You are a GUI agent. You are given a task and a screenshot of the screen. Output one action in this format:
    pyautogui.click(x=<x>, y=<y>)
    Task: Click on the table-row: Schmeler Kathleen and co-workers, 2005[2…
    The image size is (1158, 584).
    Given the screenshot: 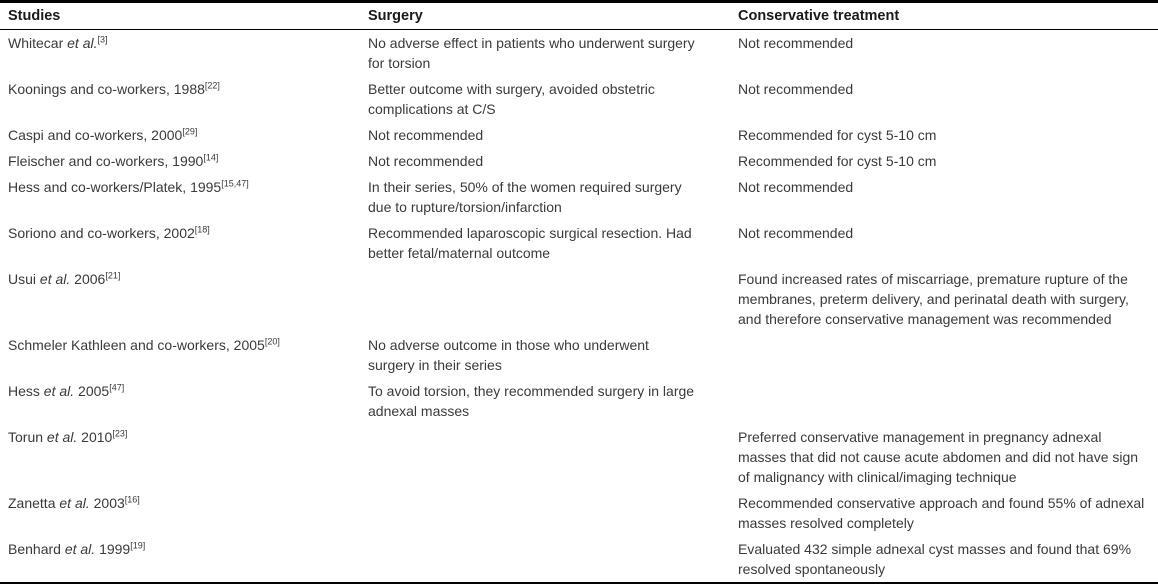 What is the action you would take?
    pyautogui.click(x=579, y=355)
    